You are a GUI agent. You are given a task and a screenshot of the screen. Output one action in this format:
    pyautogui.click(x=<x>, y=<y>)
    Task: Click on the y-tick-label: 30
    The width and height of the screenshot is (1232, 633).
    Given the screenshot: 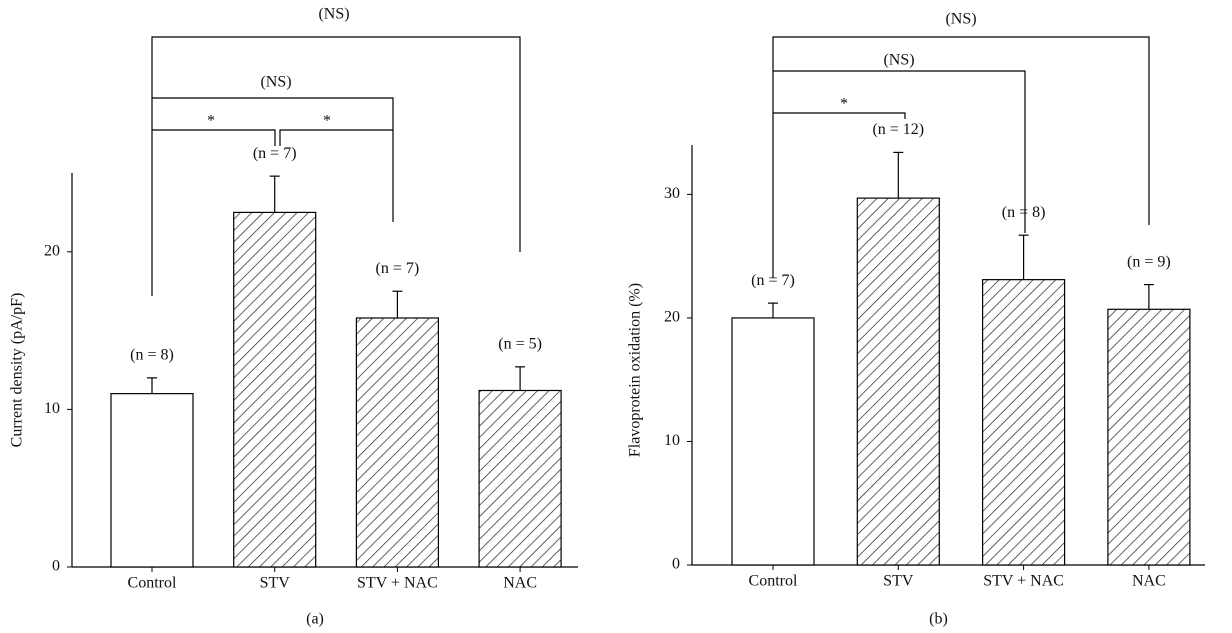 What is the action you would take?
    pyautogui.click(x=672, y=193)
    